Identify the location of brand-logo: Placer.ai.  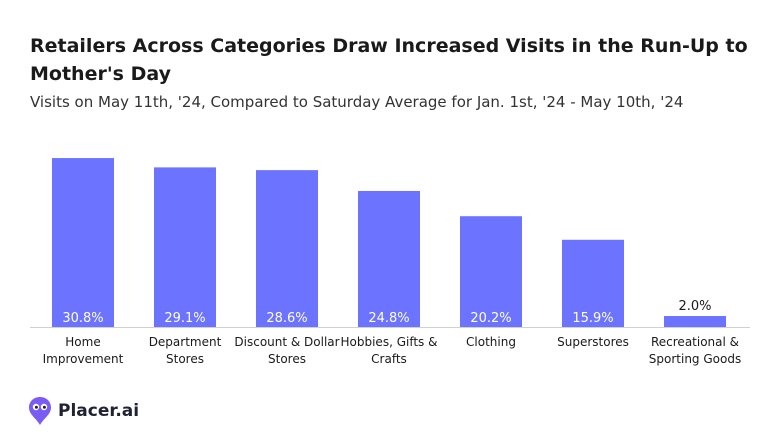
(83, 411).